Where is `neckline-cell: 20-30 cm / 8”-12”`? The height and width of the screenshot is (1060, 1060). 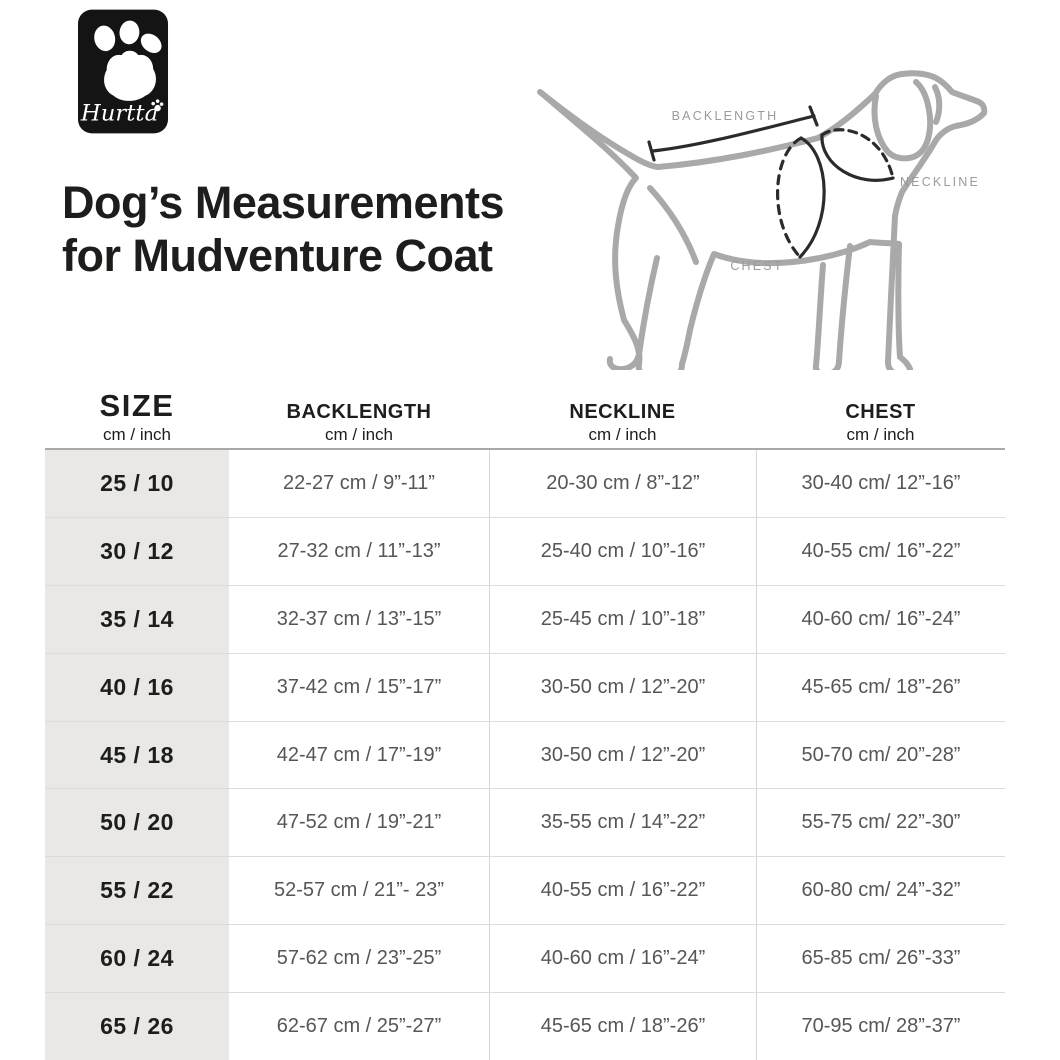 neckline-cell: 20-30 cm / 8”-12” is located at coordinates (622, 483).